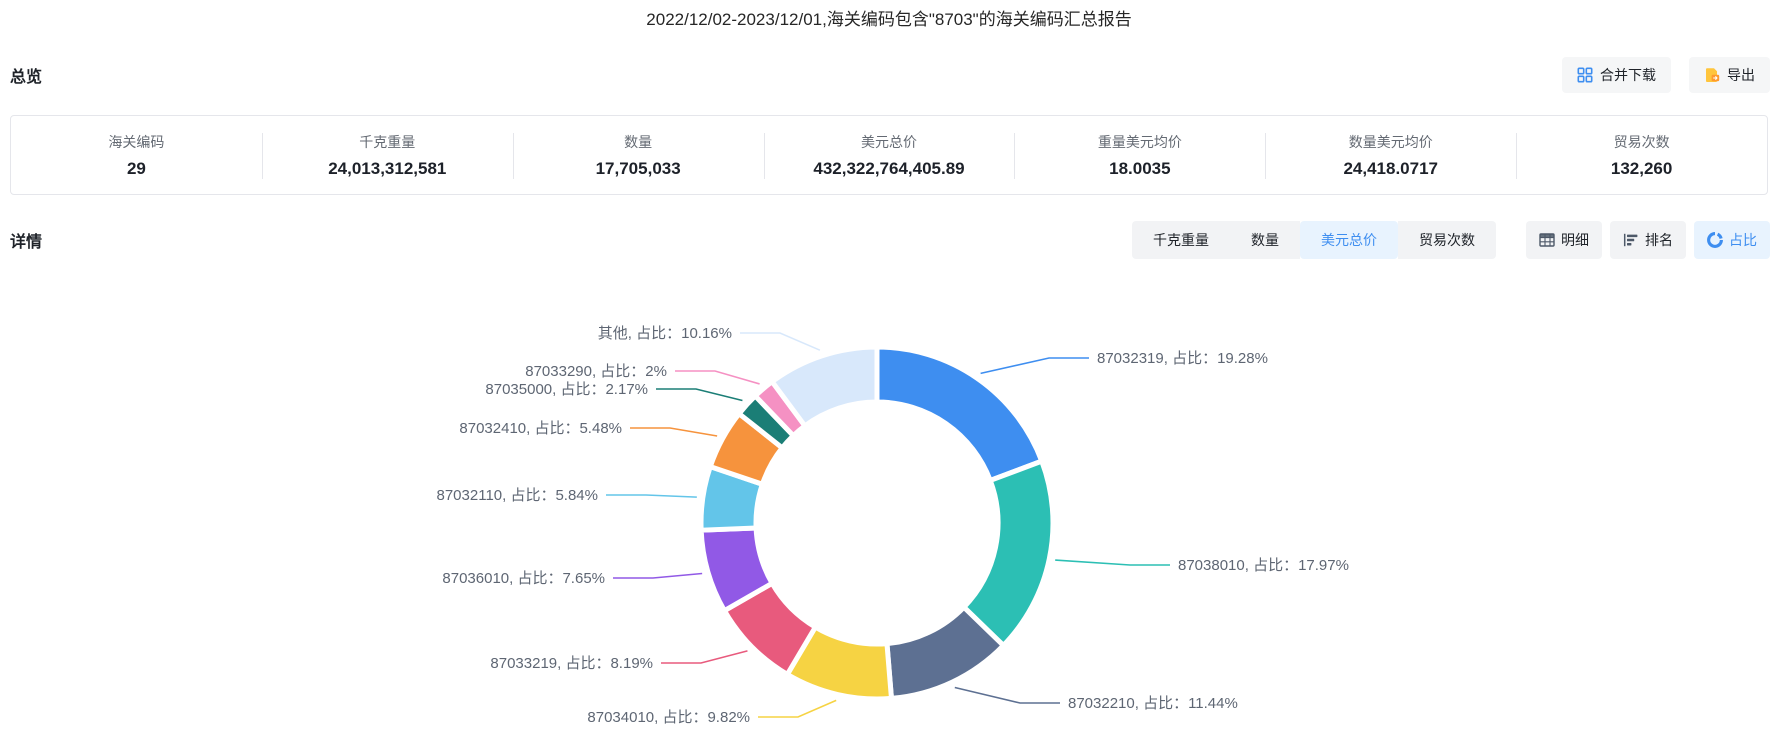 The width and height of the screenshot is (1778, 735). What do you see at coordinates (889, 141) in the screenshot?
I see `stat-label: 美元总价` at bounding box center [889, 141].